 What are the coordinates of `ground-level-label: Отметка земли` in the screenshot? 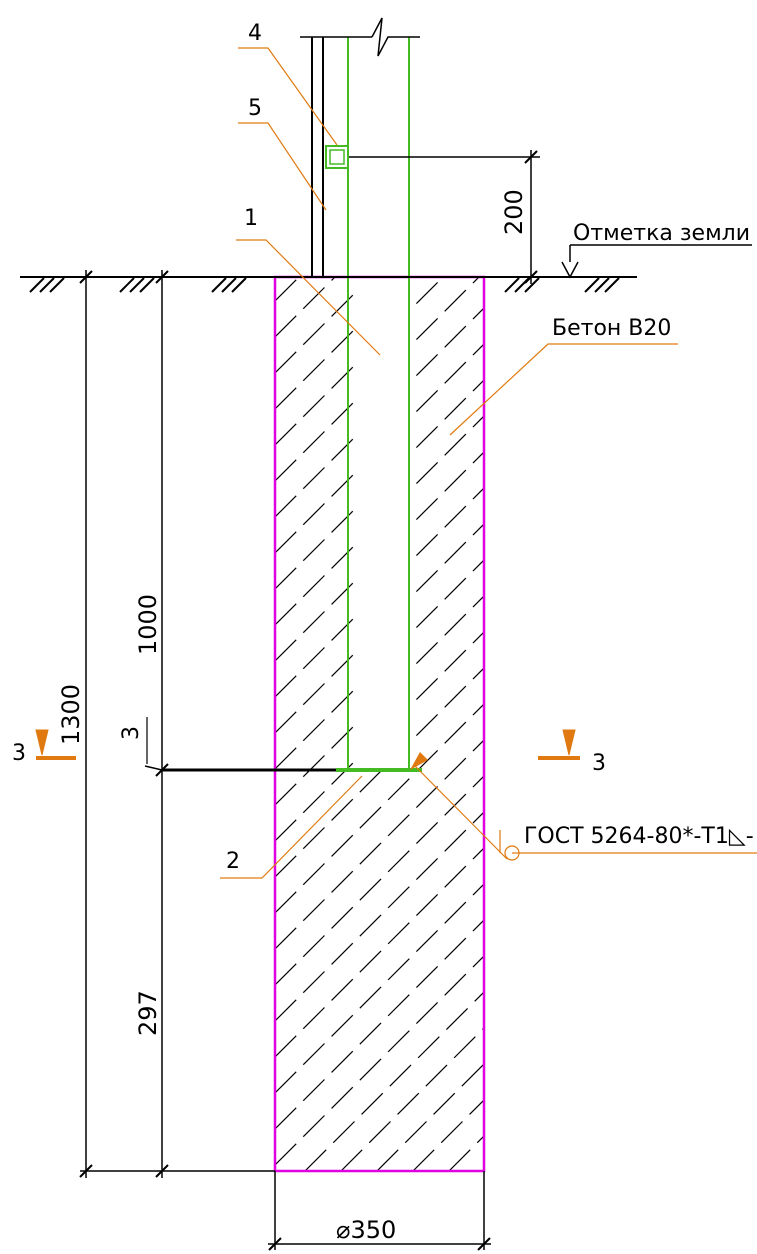 It's located at (661, 233).